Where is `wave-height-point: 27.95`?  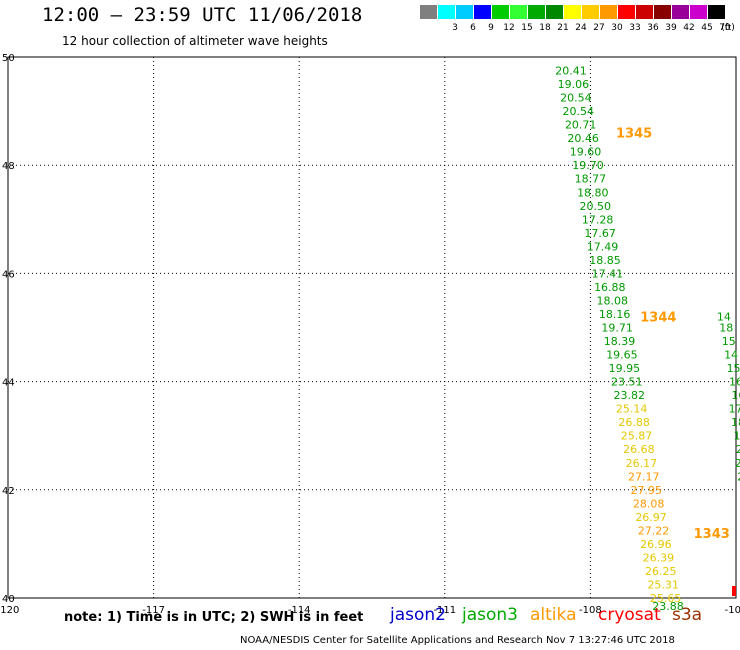
wave-height-point: 27.95 is located at coordinates (646, 490).